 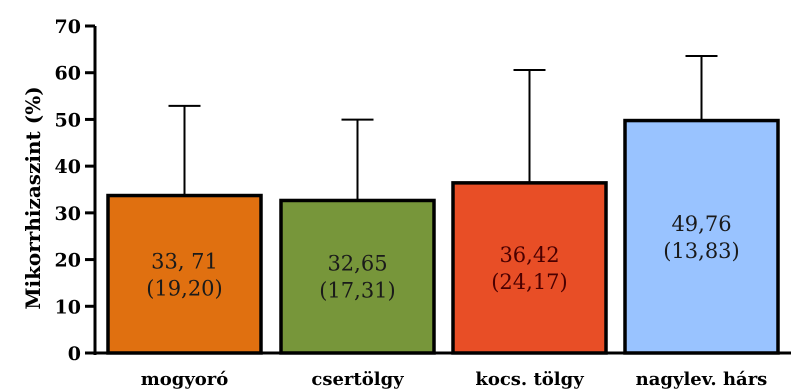 I want to click on y-tick-label: 30, so click(x=68, y=214).